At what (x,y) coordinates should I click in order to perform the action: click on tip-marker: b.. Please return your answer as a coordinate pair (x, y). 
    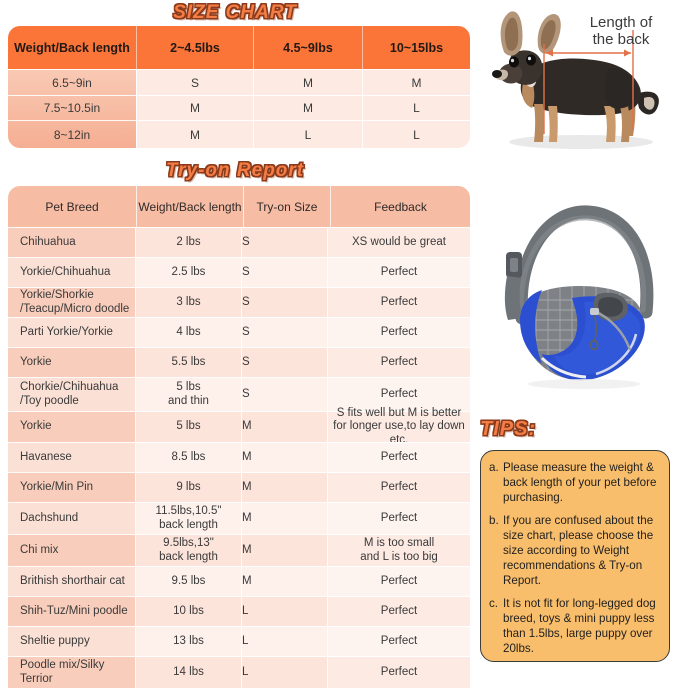
    Looking at the image, I should click on (494, 520).